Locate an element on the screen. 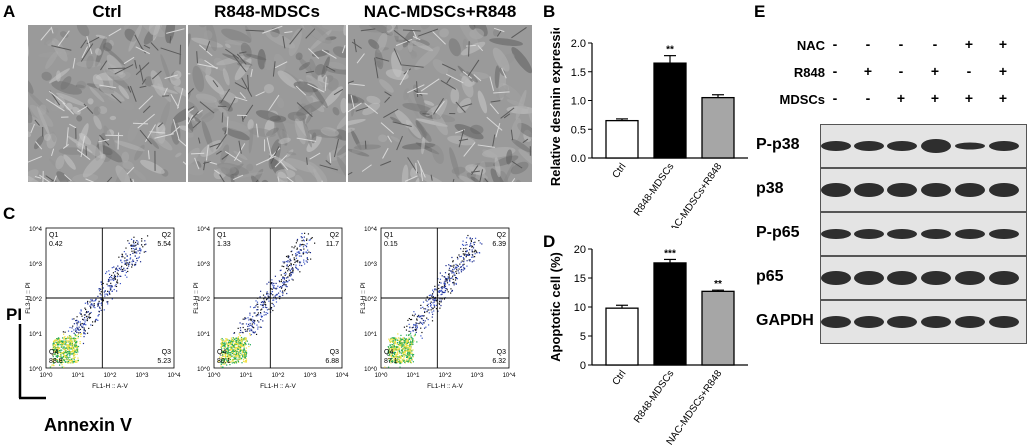 The width and height of the screenshot is (1030, 445). micrograph-nac is located at coordinates (440, 103).